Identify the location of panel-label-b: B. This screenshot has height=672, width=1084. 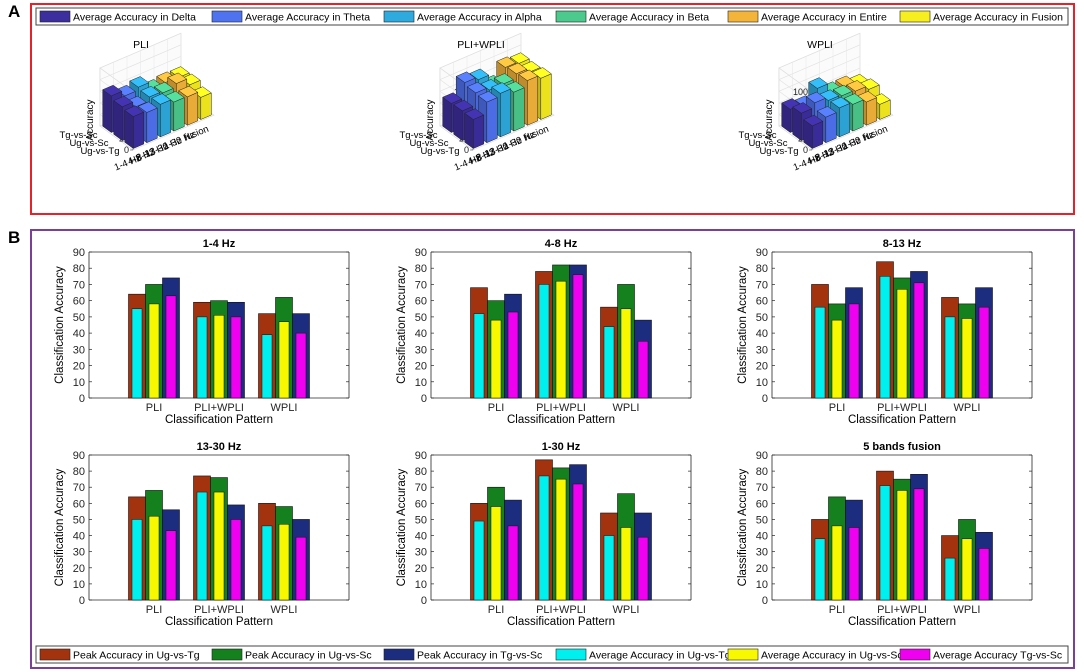
(14, 237).